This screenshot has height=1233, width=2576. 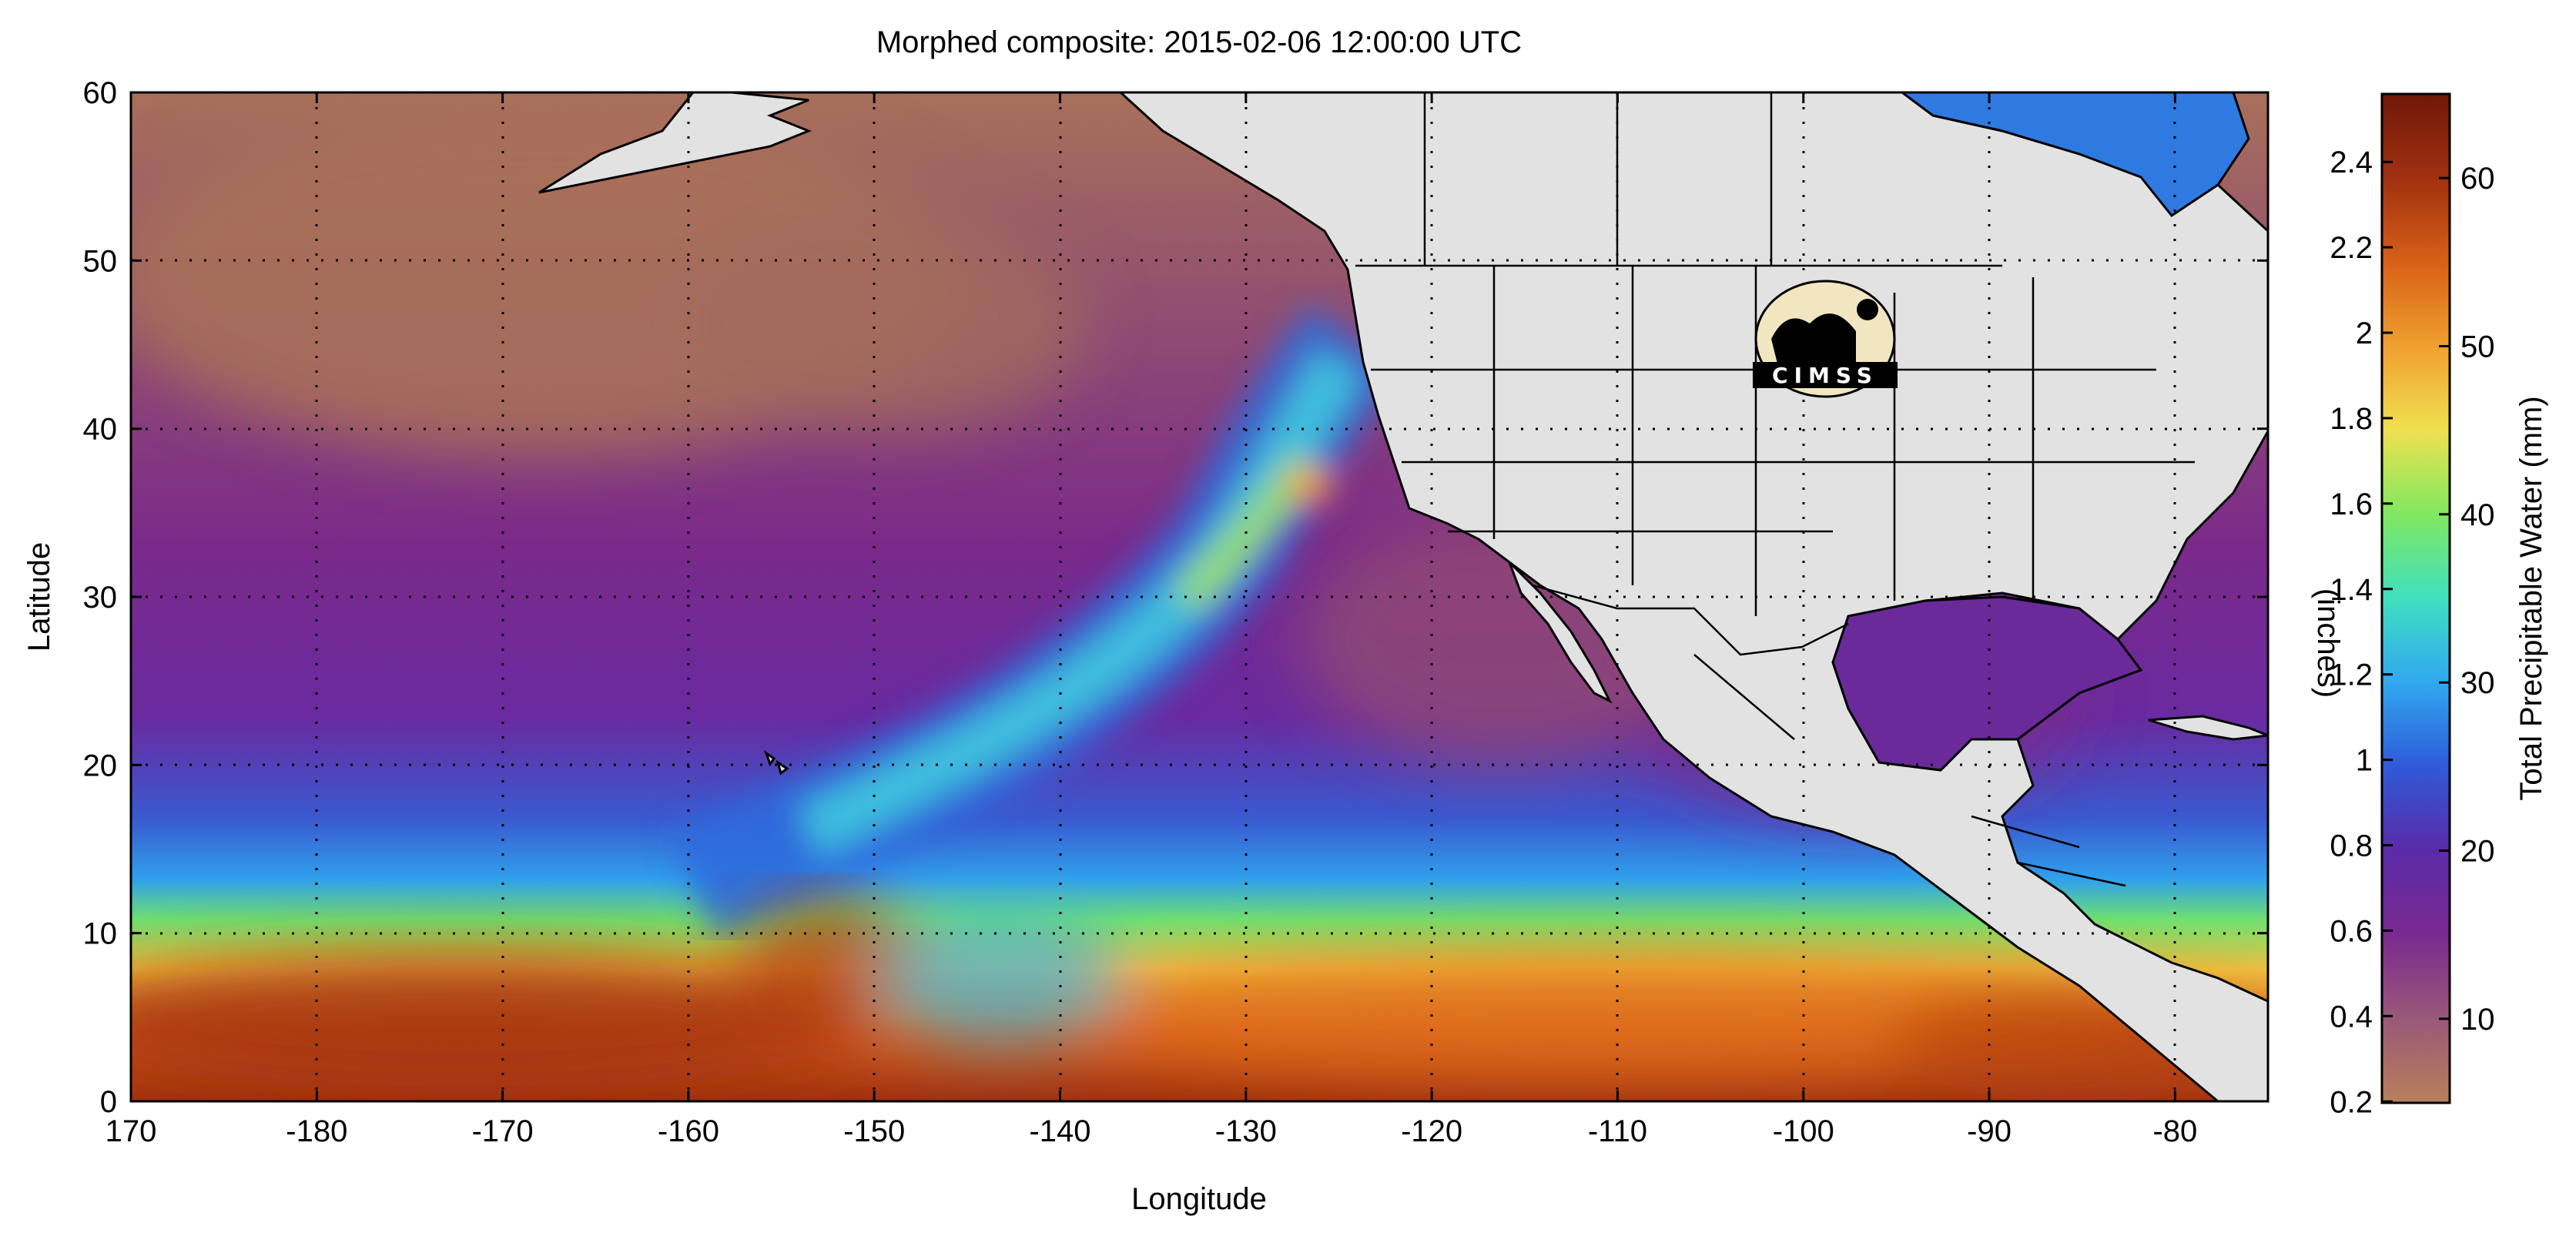 What do you see at coordinates (2351, 846) in the screenshot?
I see `inch-tick-label: 0.8` at bounding box center [2351, 846].